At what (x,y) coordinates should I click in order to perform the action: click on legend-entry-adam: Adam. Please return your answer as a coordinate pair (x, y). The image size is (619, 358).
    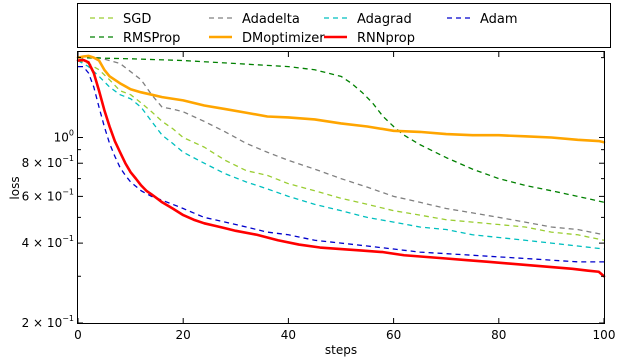
    Looking at the image, I should click on (482, 19).